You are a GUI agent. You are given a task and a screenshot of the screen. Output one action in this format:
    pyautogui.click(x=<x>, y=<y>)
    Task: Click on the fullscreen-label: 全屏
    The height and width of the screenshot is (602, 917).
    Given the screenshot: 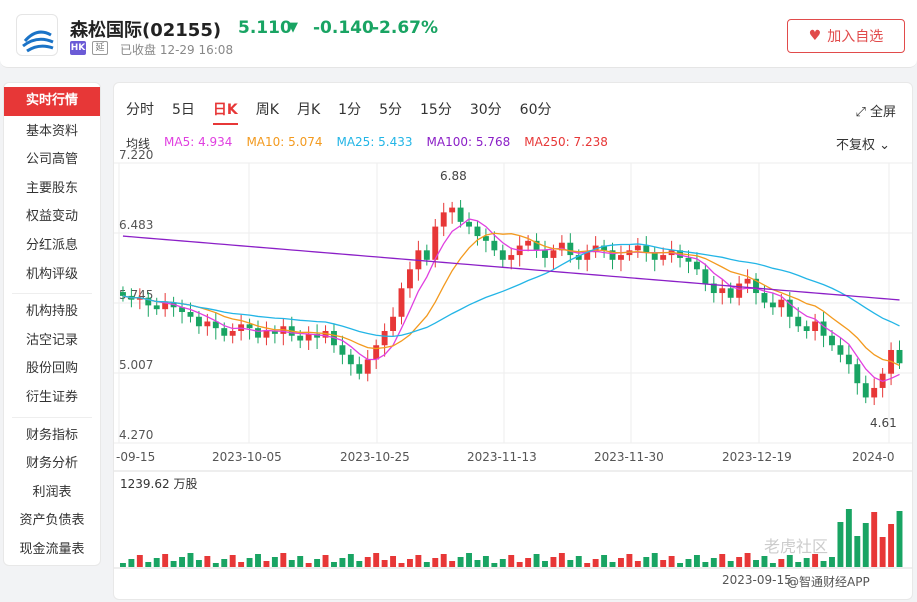 What is the action you would take?
    pyautogui.click(x=882, y=112)
    